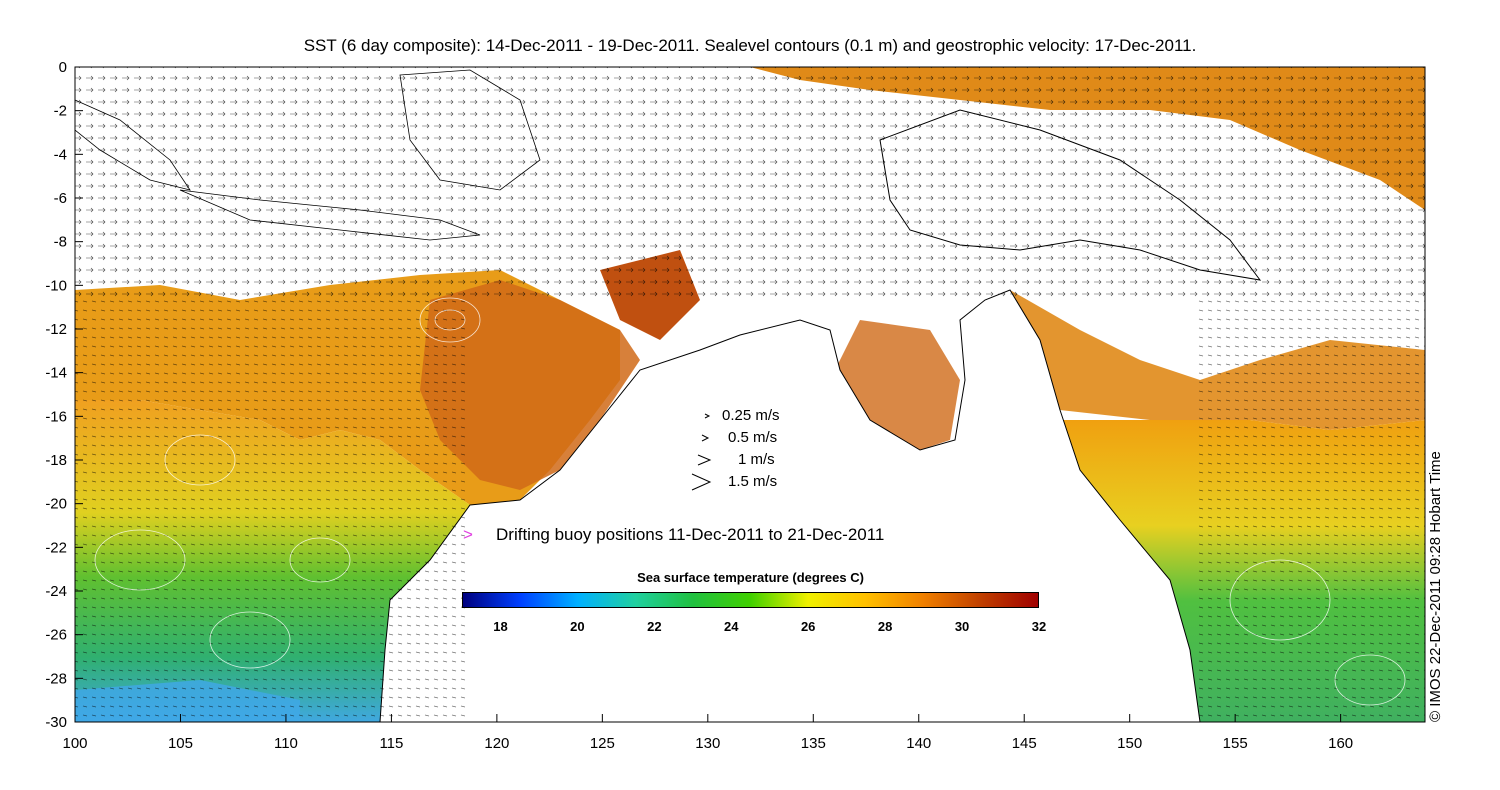 Image resolution: width=1500 pixels, height=790 pixels. What do you see at coordinates (895, 385) in the screenshot?
I see `sst-carpentaria` at bounding box center [895, 385].